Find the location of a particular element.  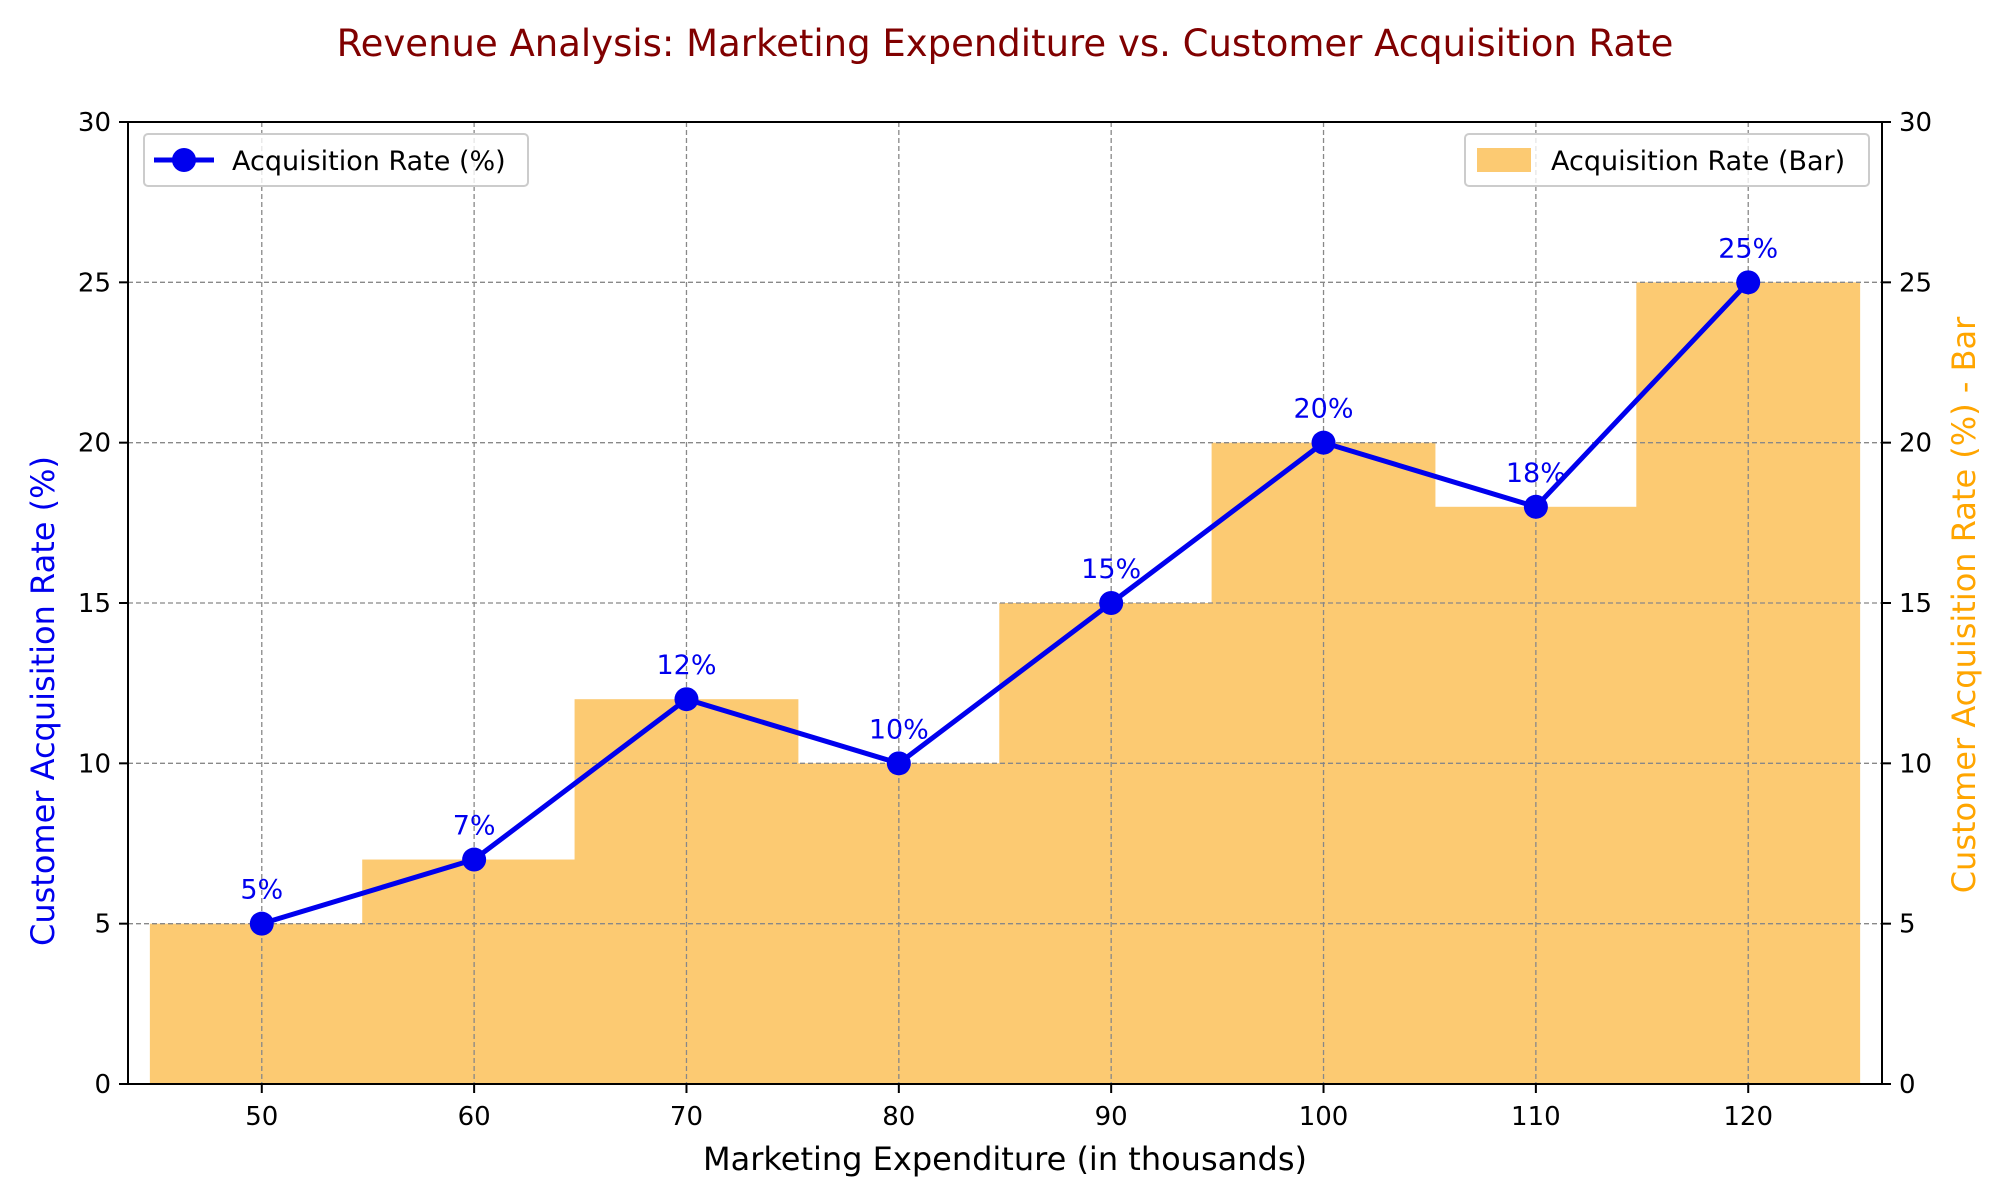

legend-bar-label: Acquisition Rate (Bar) is located at coordinates (1698, 161).